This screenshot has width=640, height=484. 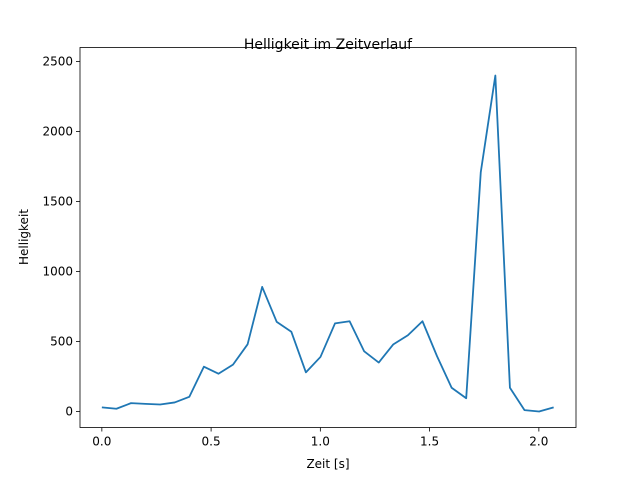 I want to click on y-tick-label: 2000, so click(x=57, y=132).